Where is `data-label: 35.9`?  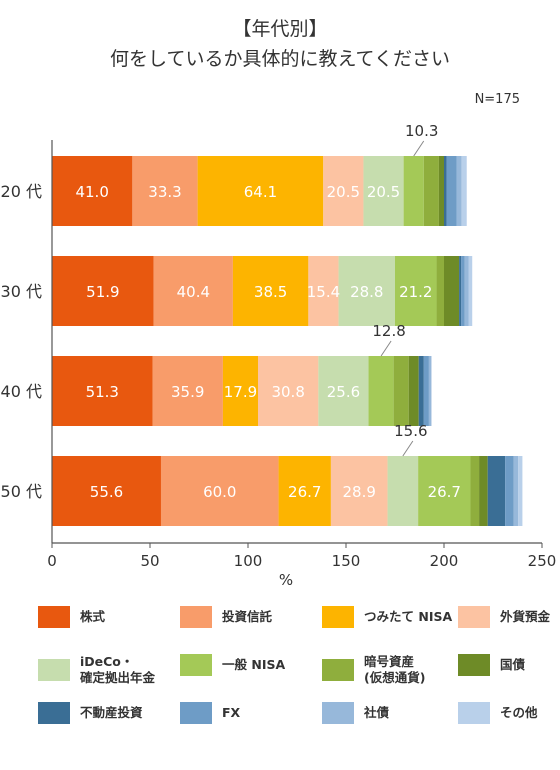
data-label: 35.9 is located at coordinates (187, 392).